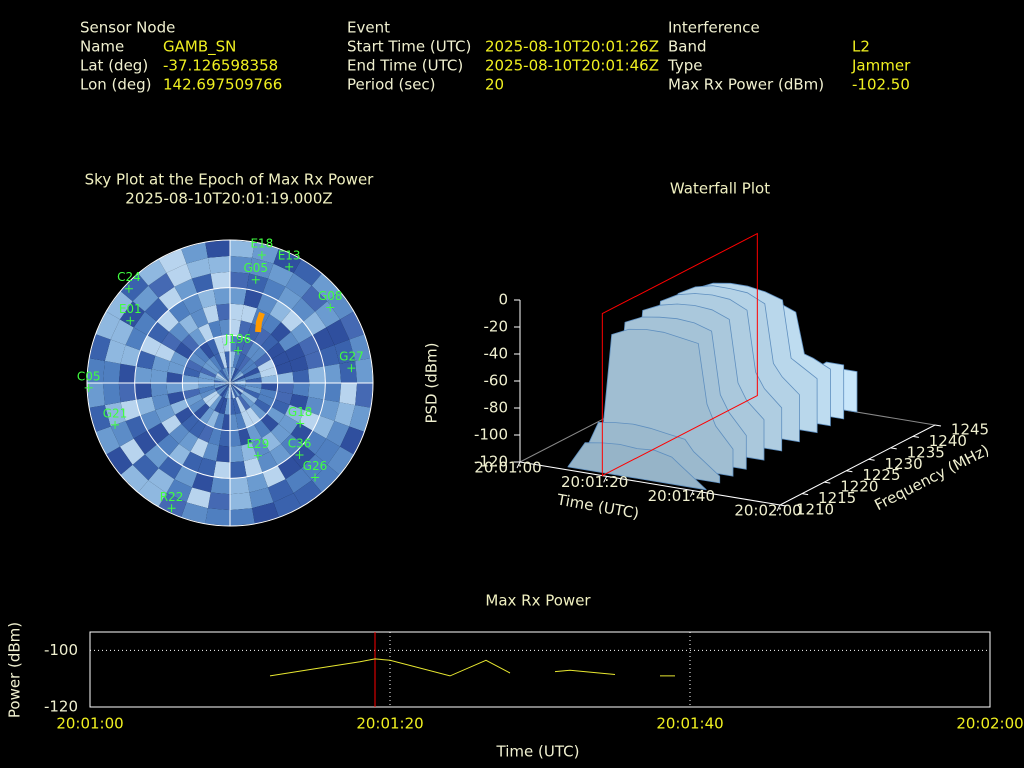 Image resolution: width=1024 pixels, height=768 pixels. What do you see at coordinates (496, 381) in the screenshot?
I see `z-tick-label: -60` at bounding box center [496, 381].